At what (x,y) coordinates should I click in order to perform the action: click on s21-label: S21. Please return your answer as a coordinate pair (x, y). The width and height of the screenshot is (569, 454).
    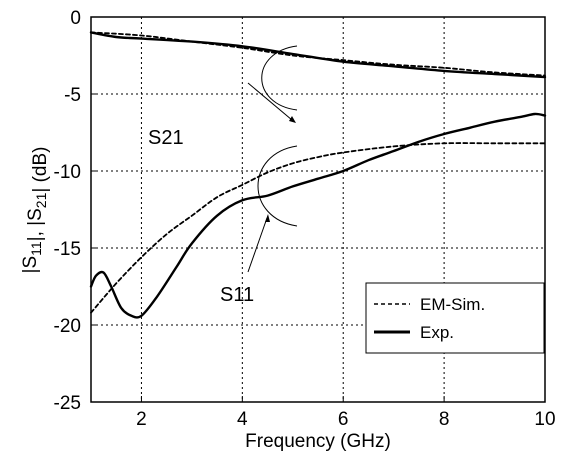
    Looking at the image, I should click on (166, 138).